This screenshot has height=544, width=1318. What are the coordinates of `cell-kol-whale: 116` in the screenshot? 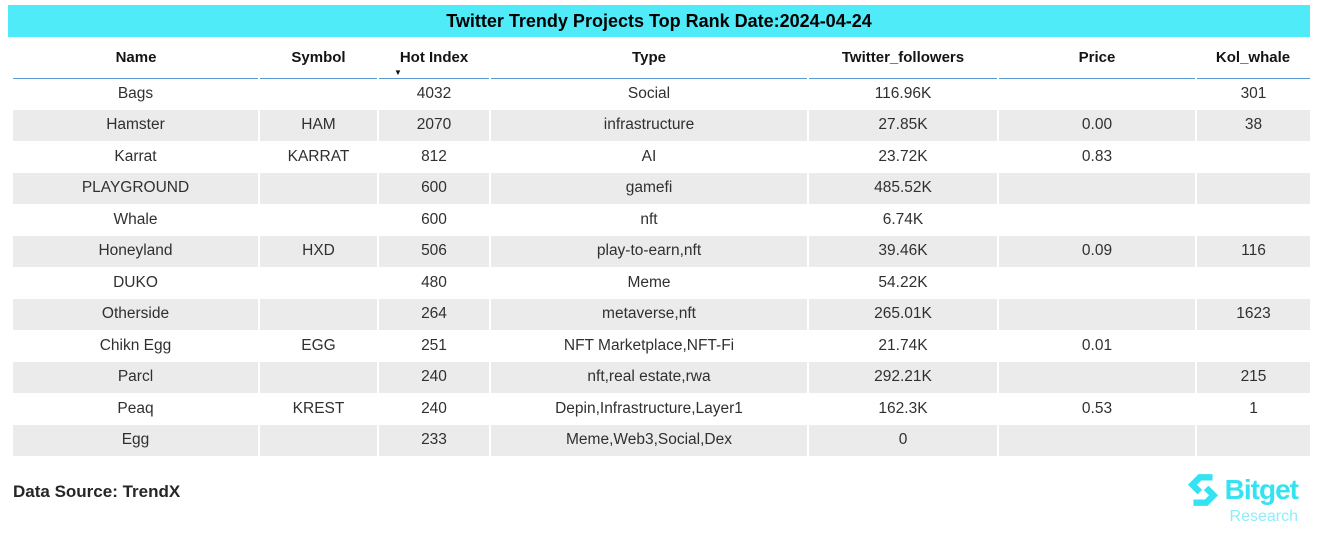 It's located at (1253, 251).